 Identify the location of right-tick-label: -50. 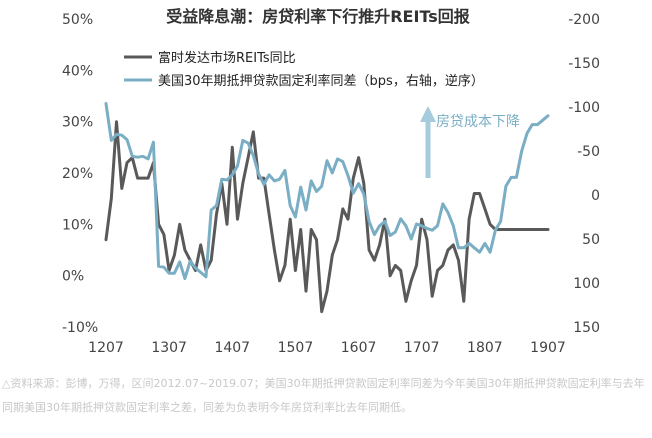
(588, 152).